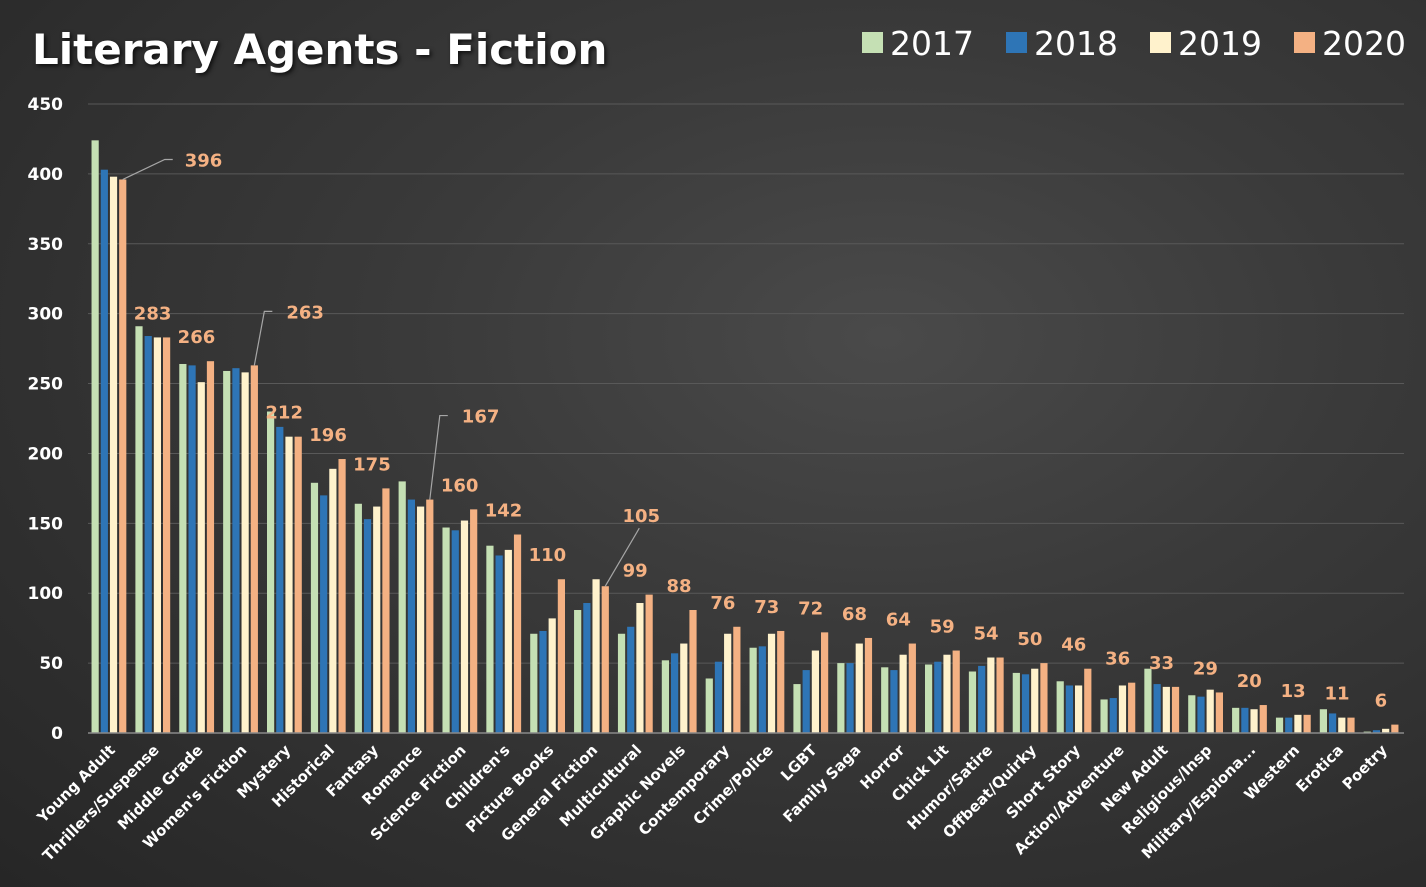 This screenshot has height=887, width=1426. Describe the element at coordinates (1029, 639) in the screenshot. I see `data-label: 50` at that location.